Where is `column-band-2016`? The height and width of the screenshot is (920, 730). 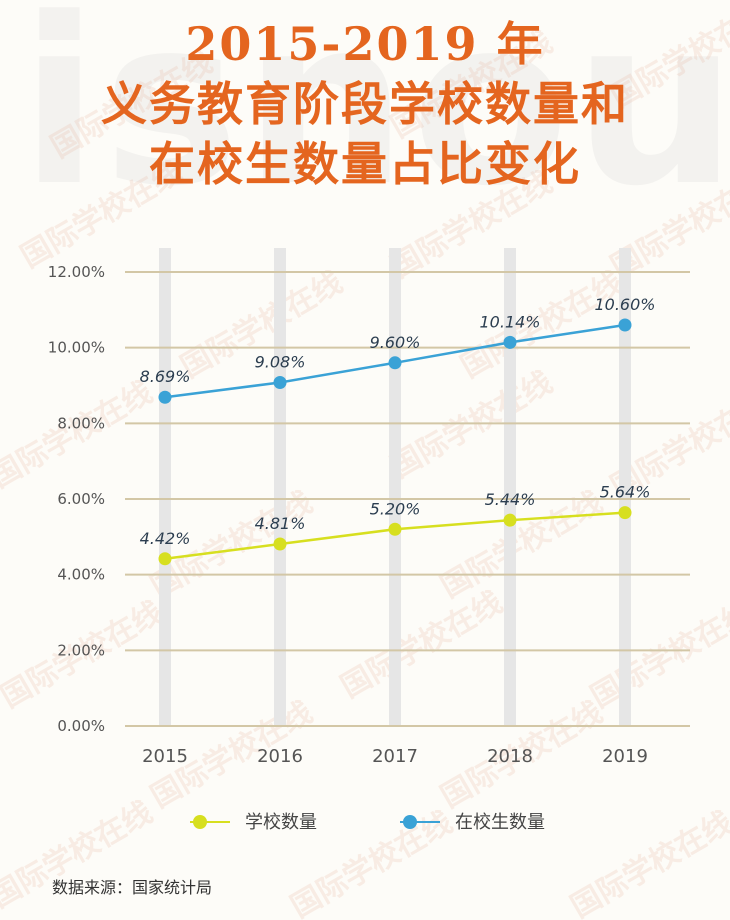
column-band-2016 is located at coordinates (280, 487).